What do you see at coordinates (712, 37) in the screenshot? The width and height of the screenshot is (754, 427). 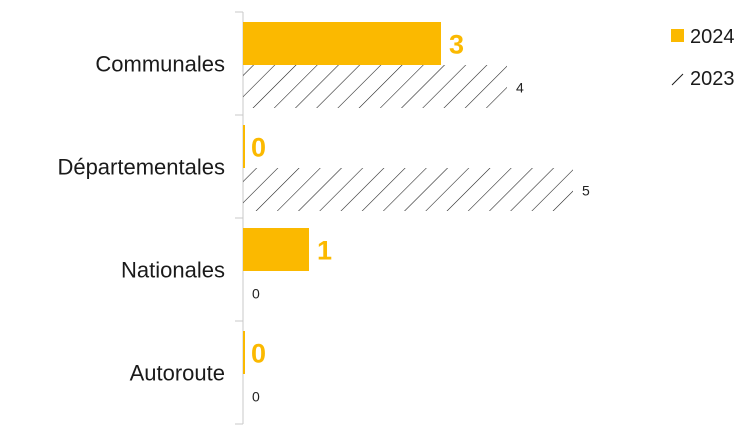 I see `legend-label-2024: 2024` at bounding box center [712, 37].